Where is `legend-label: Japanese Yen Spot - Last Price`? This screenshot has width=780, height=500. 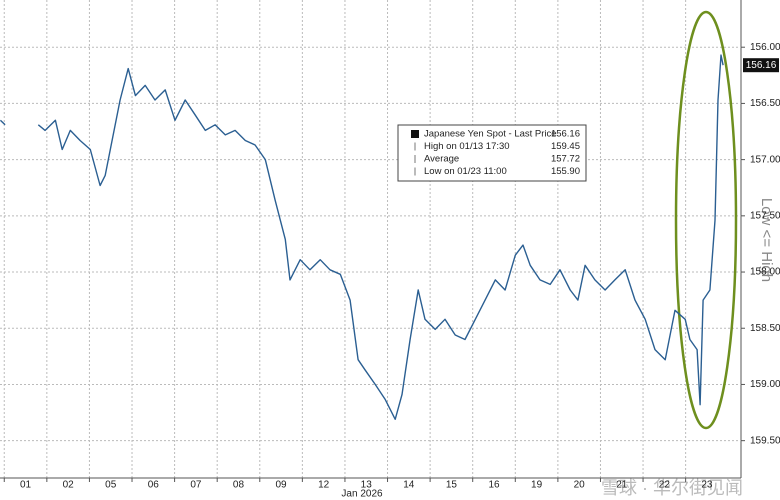 legend-label: Japanese Yen Spot - Last Price is located at coordinates (490, 134).